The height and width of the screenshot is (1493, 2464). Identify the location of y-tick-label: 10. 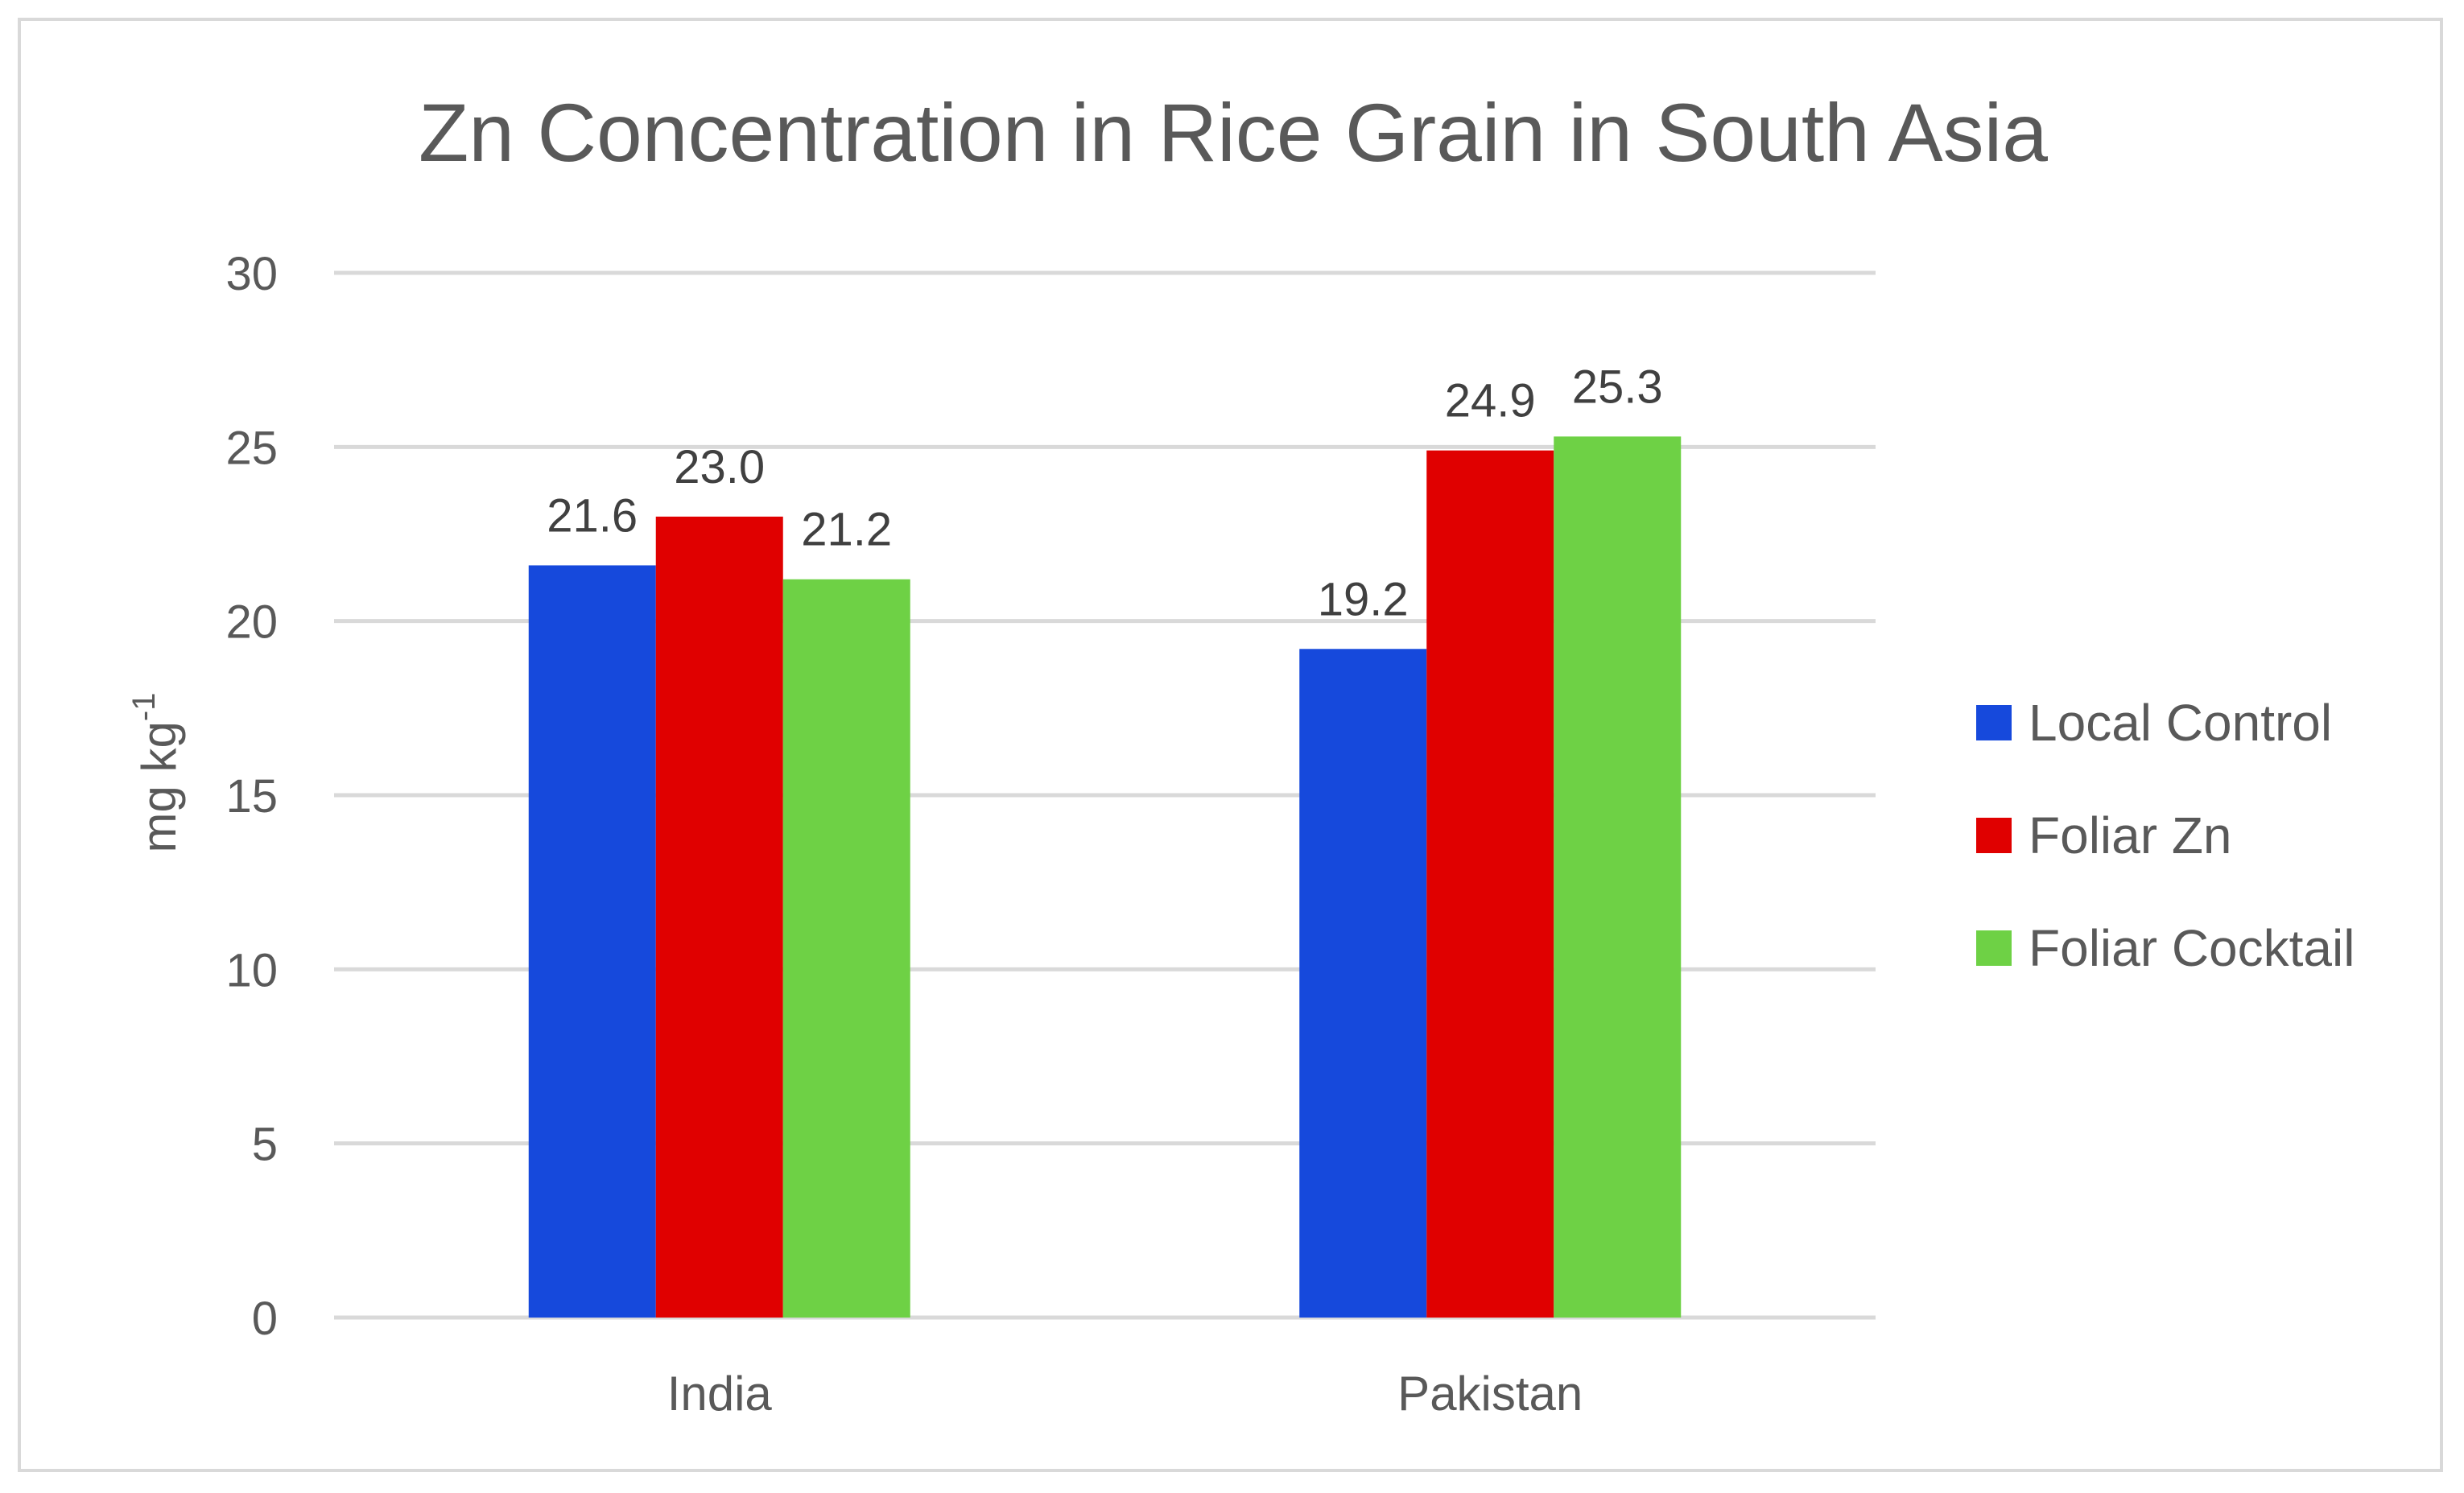
(252, 970).